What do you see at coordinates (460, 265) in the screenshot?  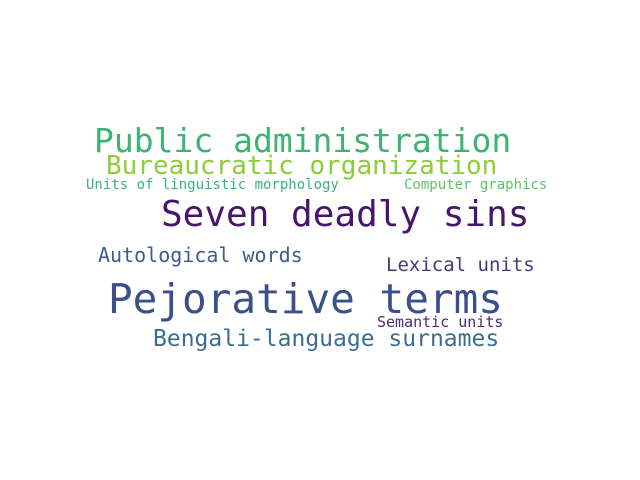 I see `word-lexical-units: Lexical units` at bounding box center [460, 265].